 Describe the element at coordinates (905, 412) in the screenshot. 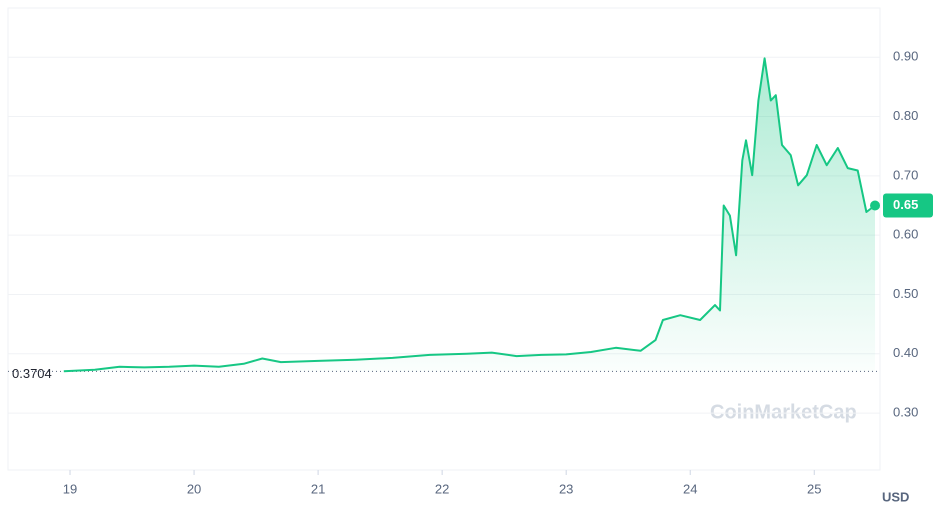

I see `y-tick-label: 0.30` at that location.